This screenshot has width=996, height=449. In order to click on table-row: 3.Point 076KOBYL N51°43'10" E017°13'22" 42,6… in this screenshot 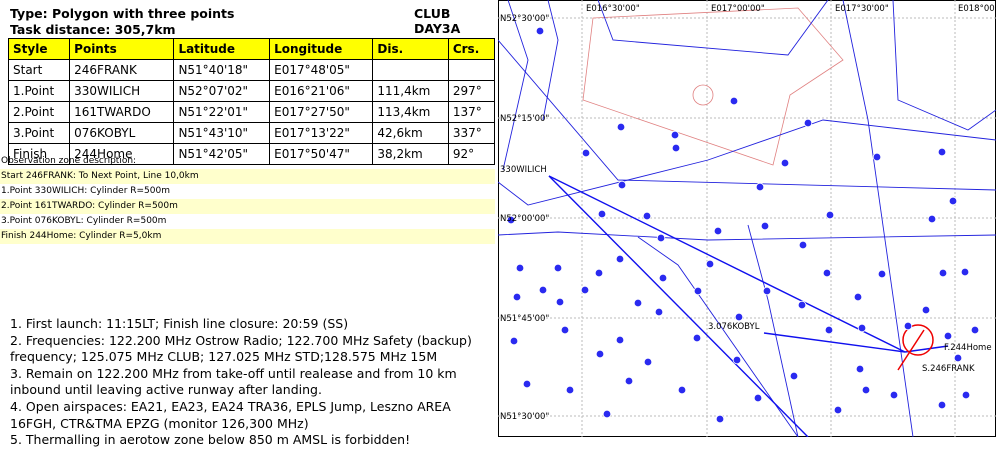, I will do `click(251, 133)`.